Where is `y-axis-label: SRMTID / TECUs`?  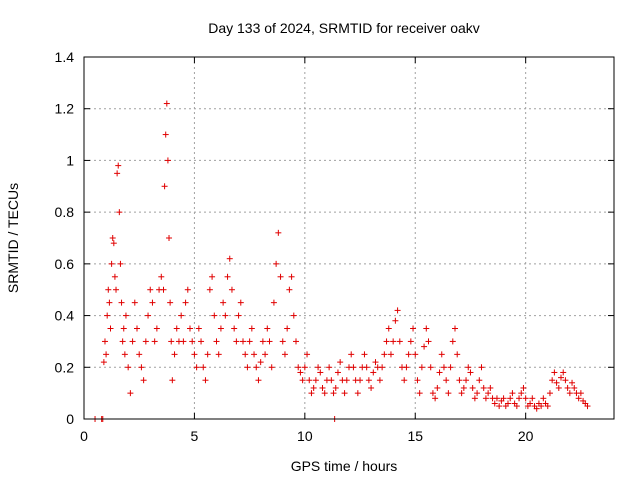 y-axis-label: SRMTID / TECUs is located at coordinates (13, 238).